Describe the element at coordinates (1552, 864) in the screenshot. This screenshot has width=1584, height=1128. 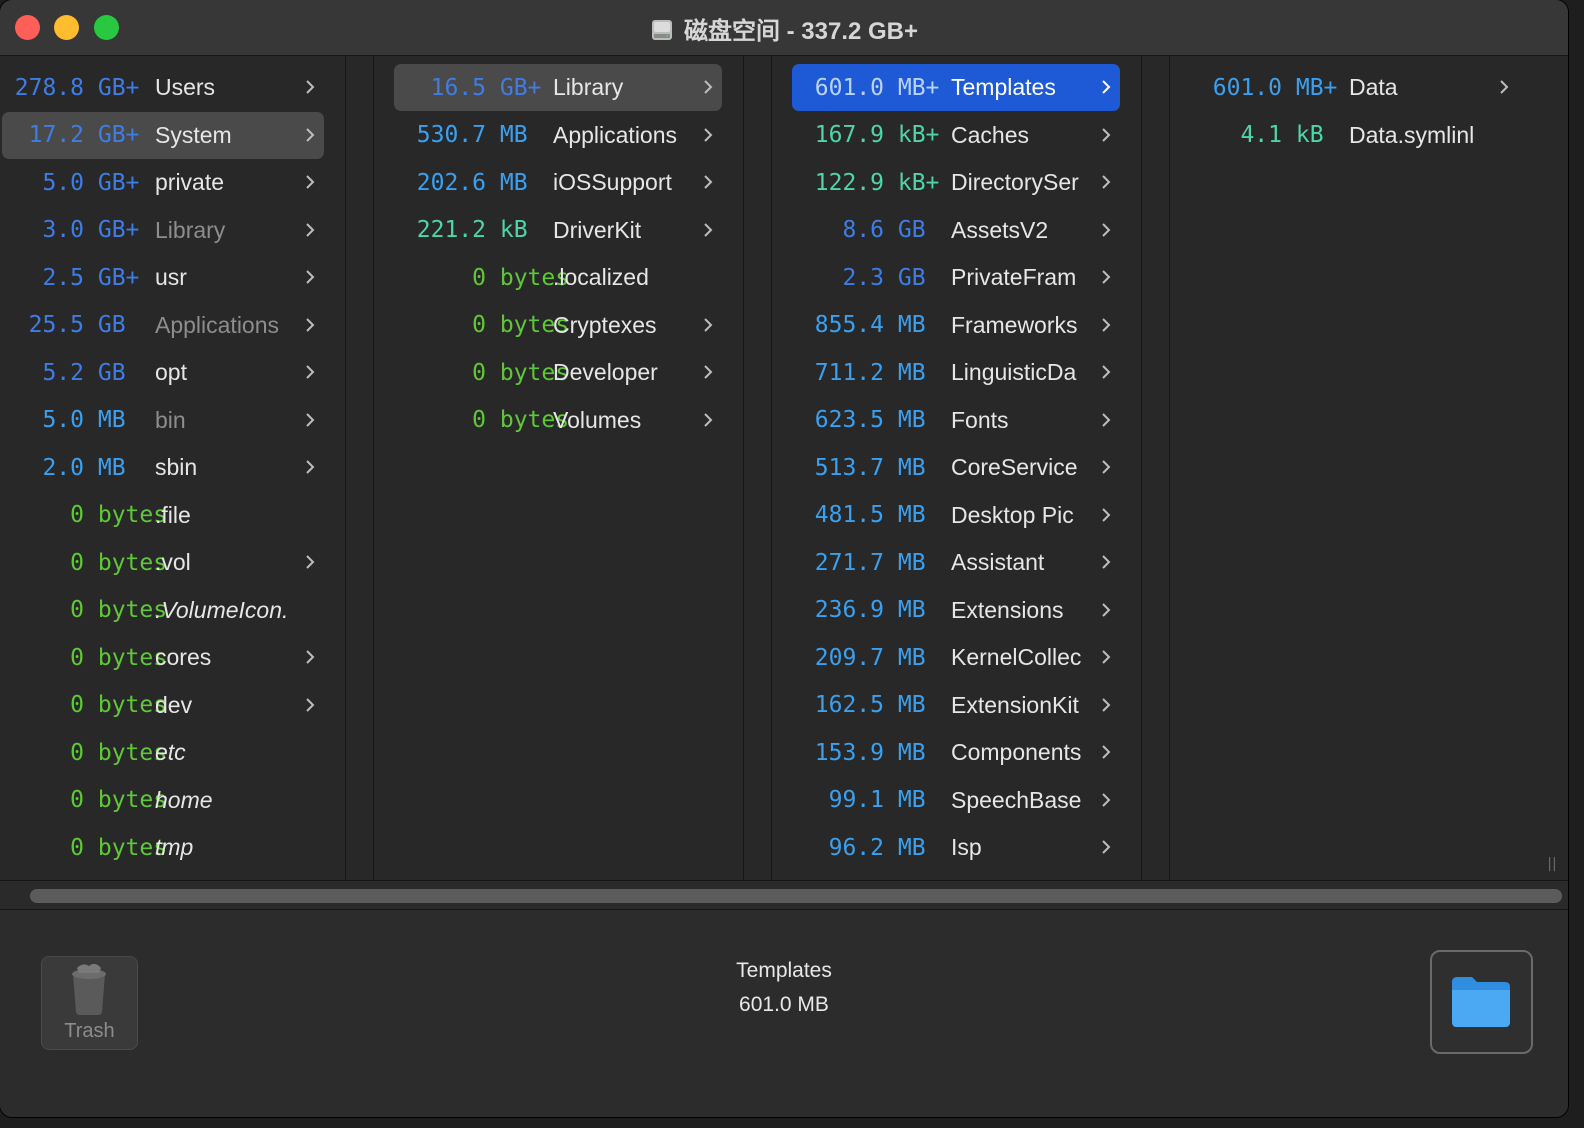
I see `column-resize-handle: ||` at that location.